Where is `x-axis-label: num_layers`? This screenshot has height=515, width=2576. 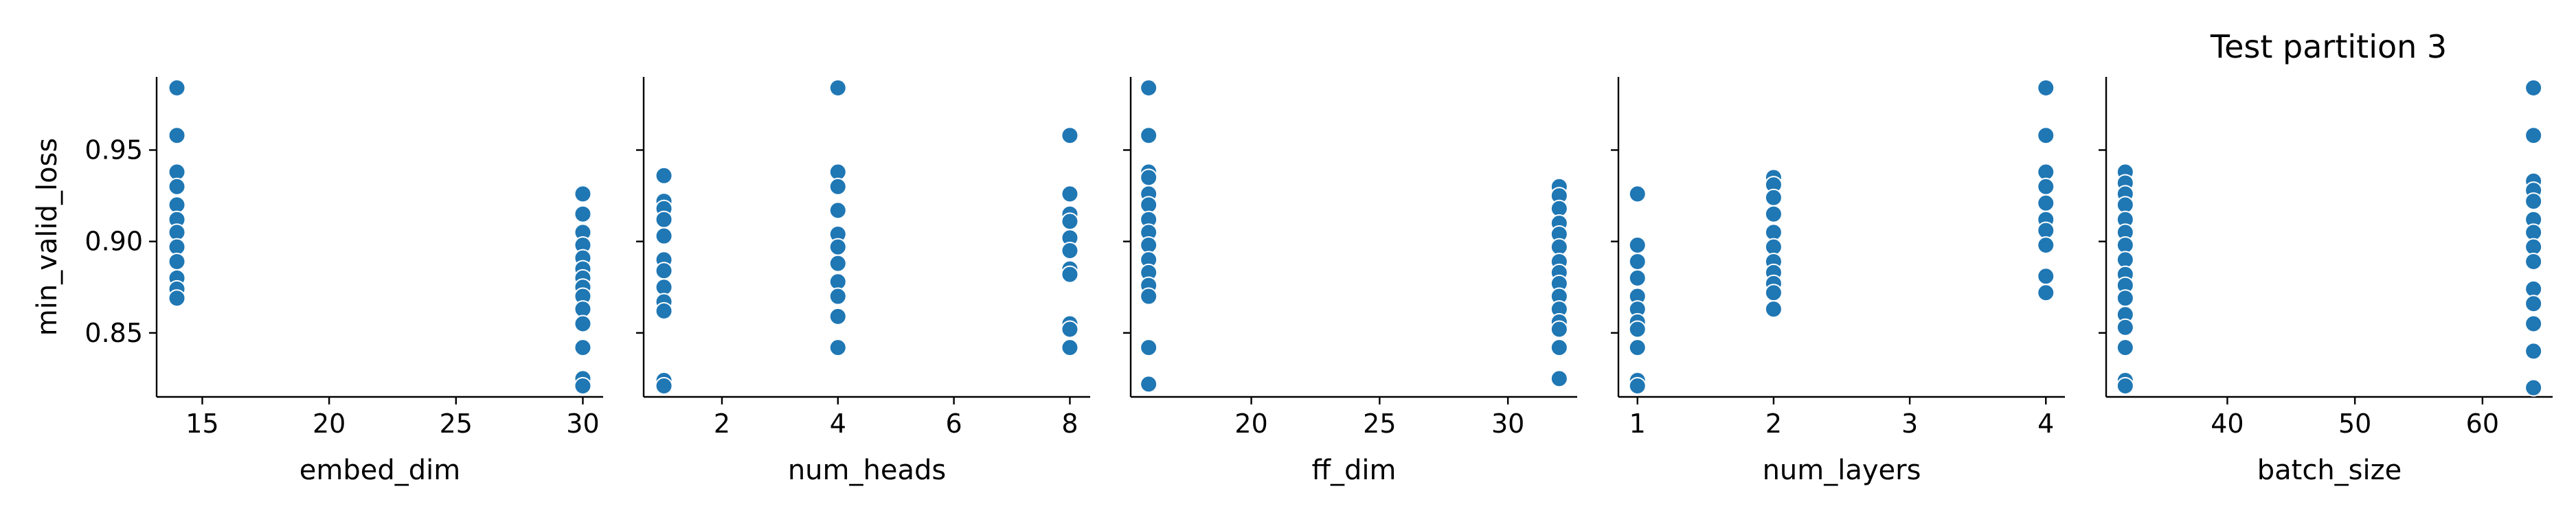 x-axis-label: num_layers is located at coordinates (1842, 470).